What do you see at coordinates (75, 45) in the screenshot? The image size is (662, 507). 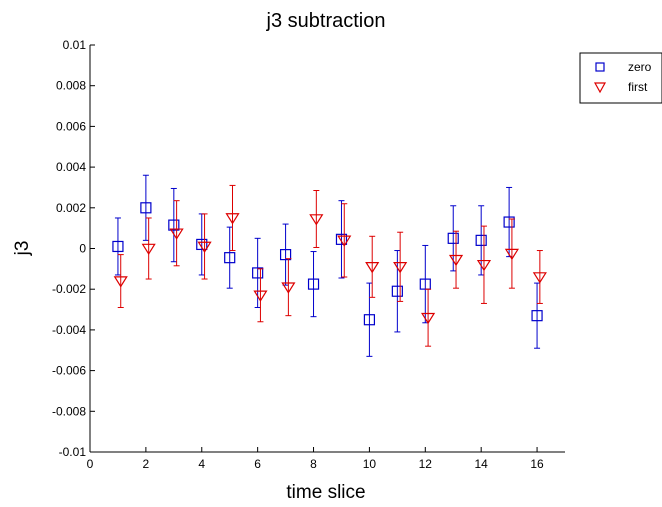 I see `y-tick-label: 0.01` at bounding box center [75, 45].